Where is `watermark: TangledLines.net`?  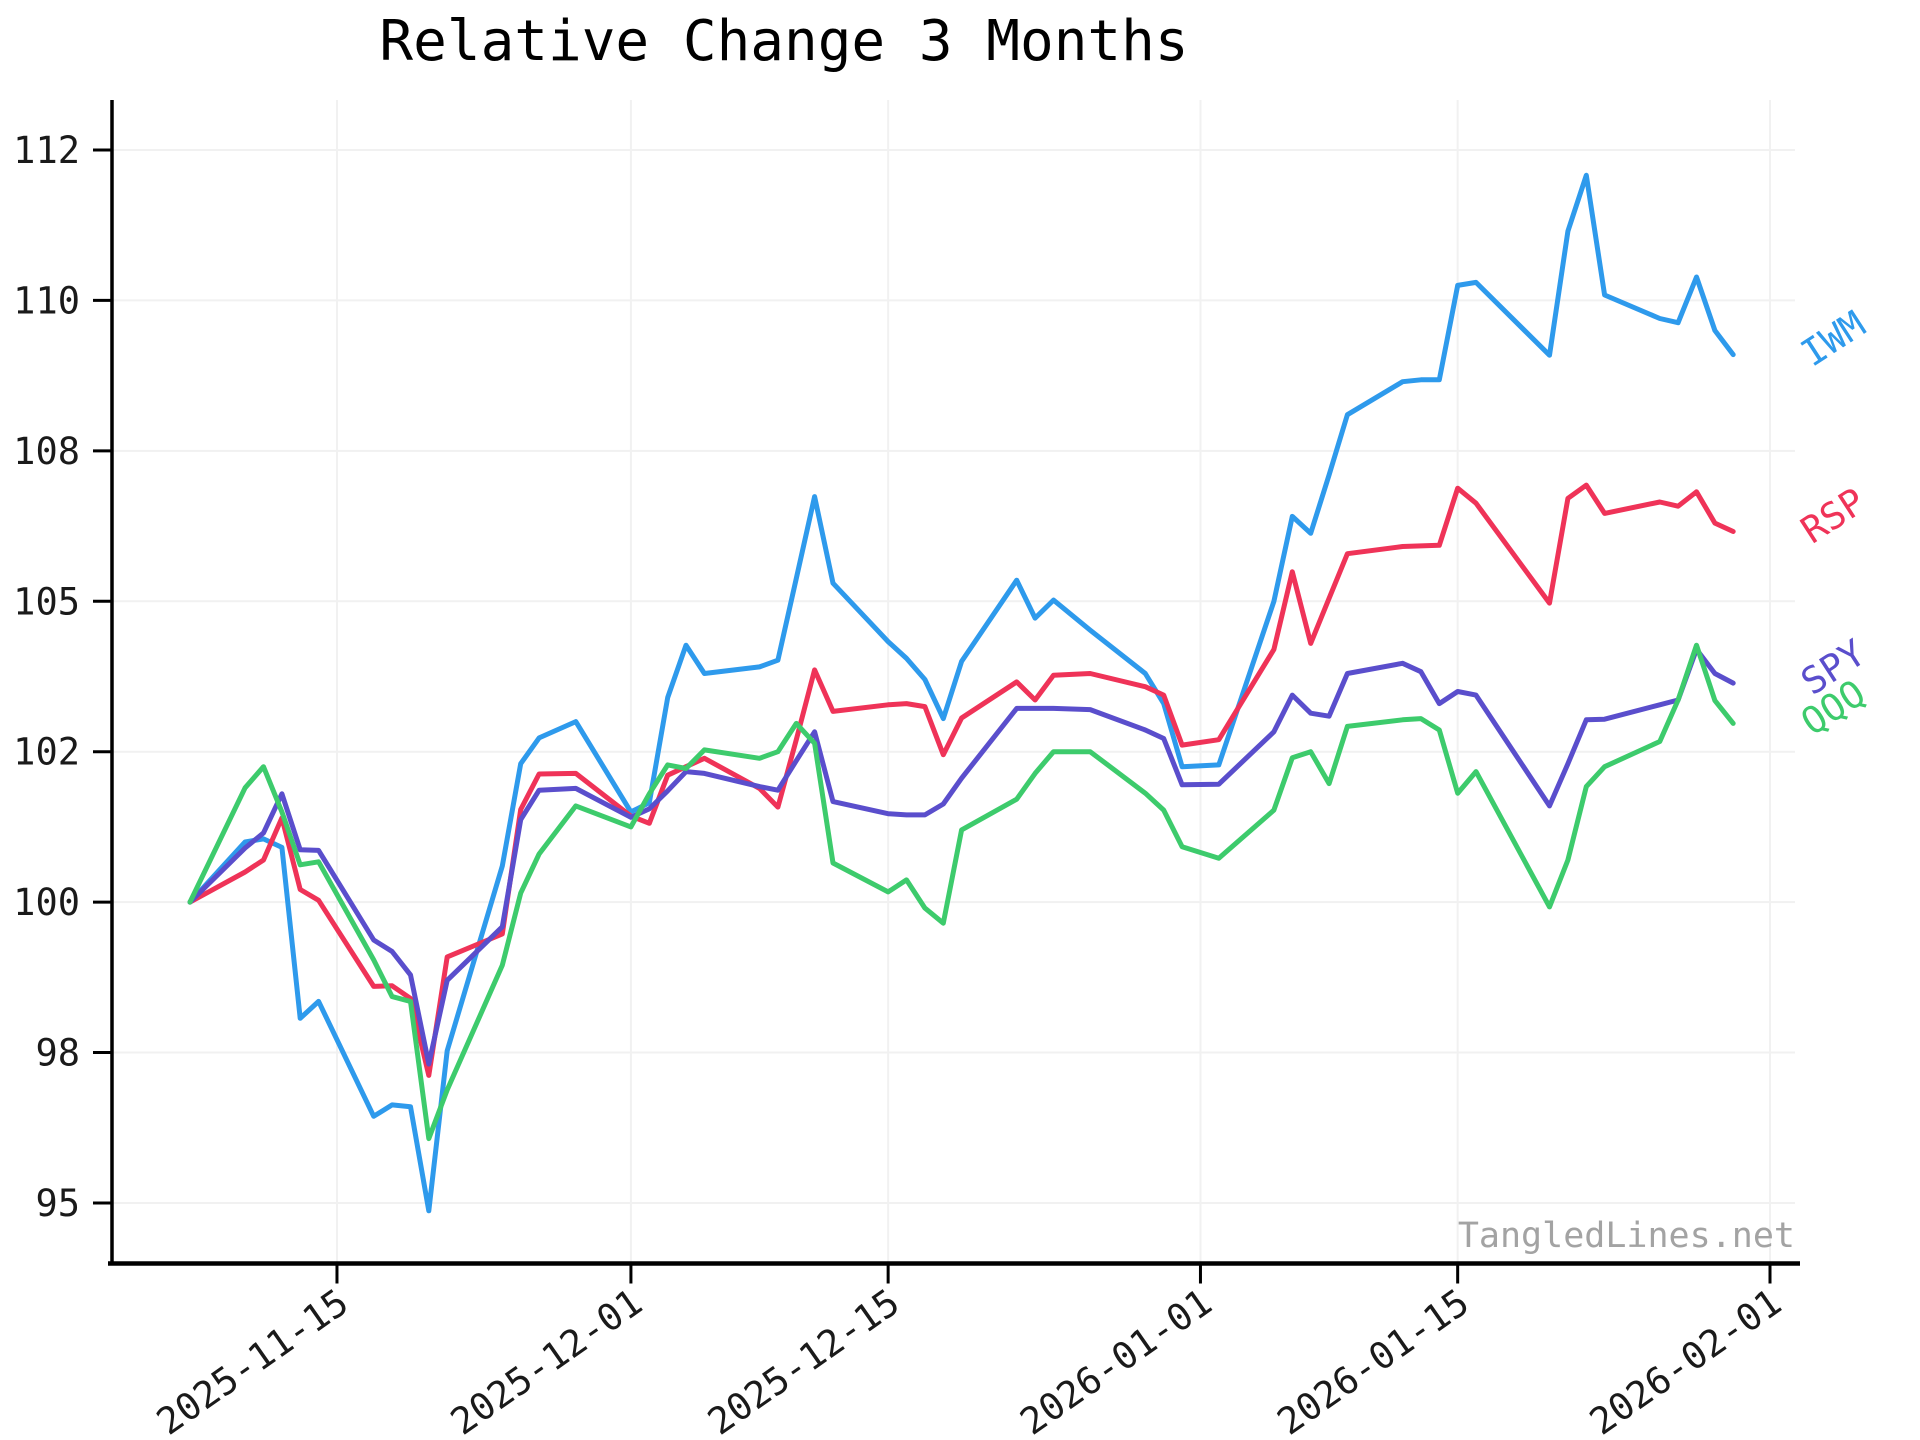
watermark: TangledLines.net is located at coordinates (1626, 1236).